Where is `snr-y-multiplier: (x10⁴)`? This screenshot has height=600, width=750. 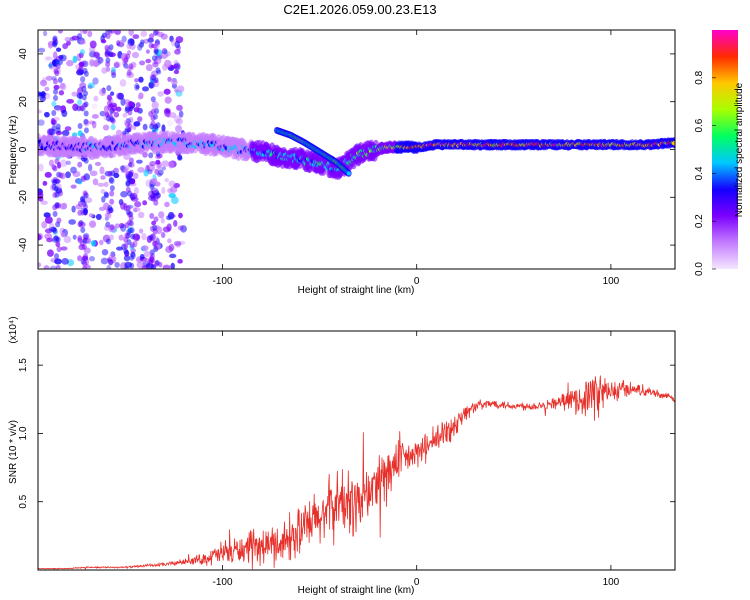
snr-y-multiplier: (x10⁴) is located at coordinates (13, 329).